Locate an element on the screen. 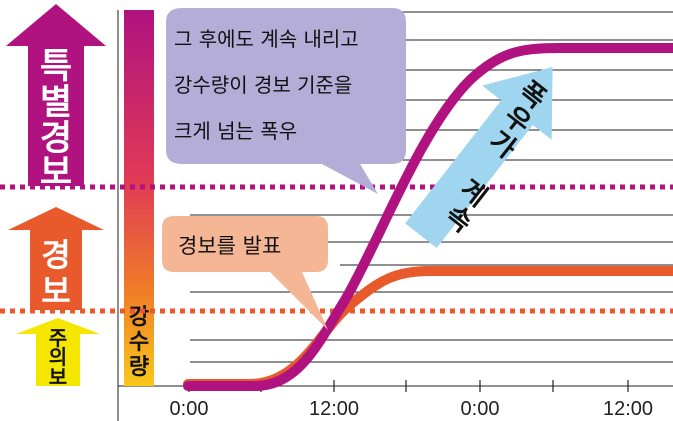 The image size is (673, 421). advisory-label: 주 is located at coordinates (58, 338).